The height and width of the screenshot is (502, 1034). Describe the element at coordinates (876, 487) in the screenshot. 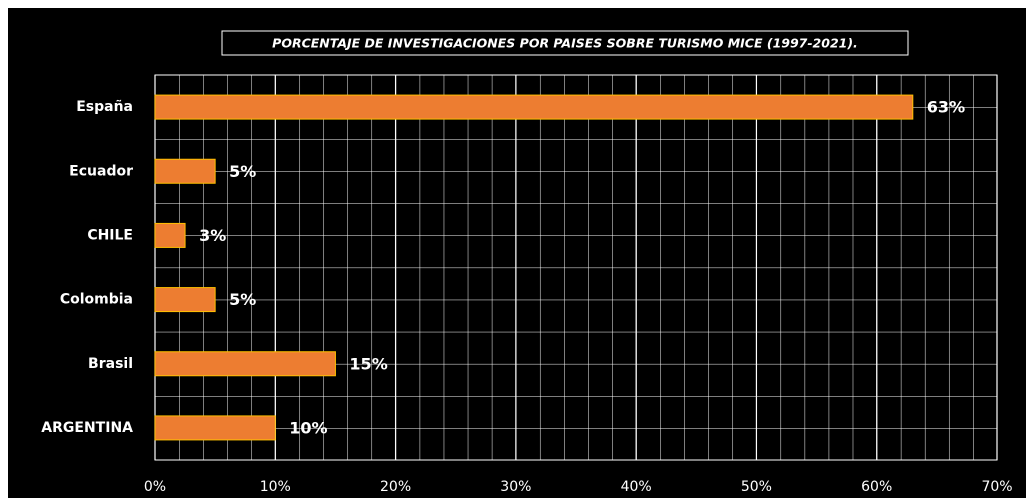

I see `x-tick-label: 60%` at that location.